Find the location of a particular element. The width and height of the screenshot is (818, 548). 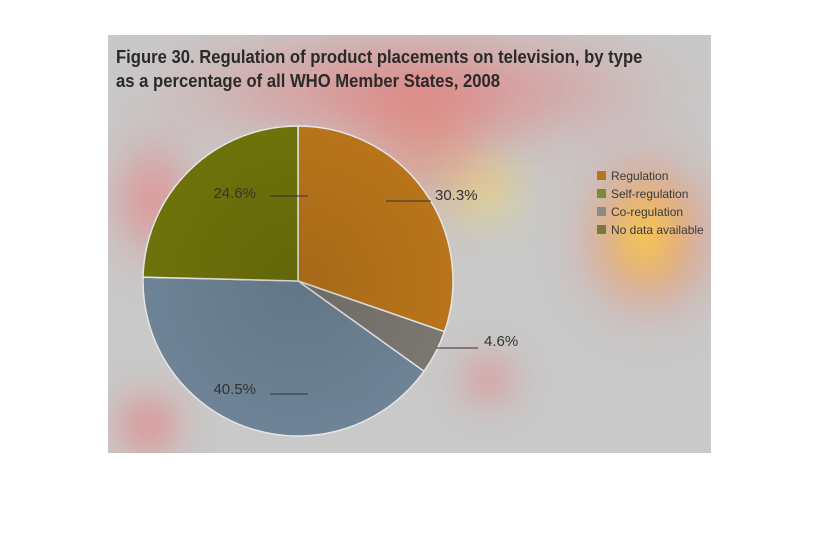

figure-number: Figure 30. is located at coordinates (155, 56).